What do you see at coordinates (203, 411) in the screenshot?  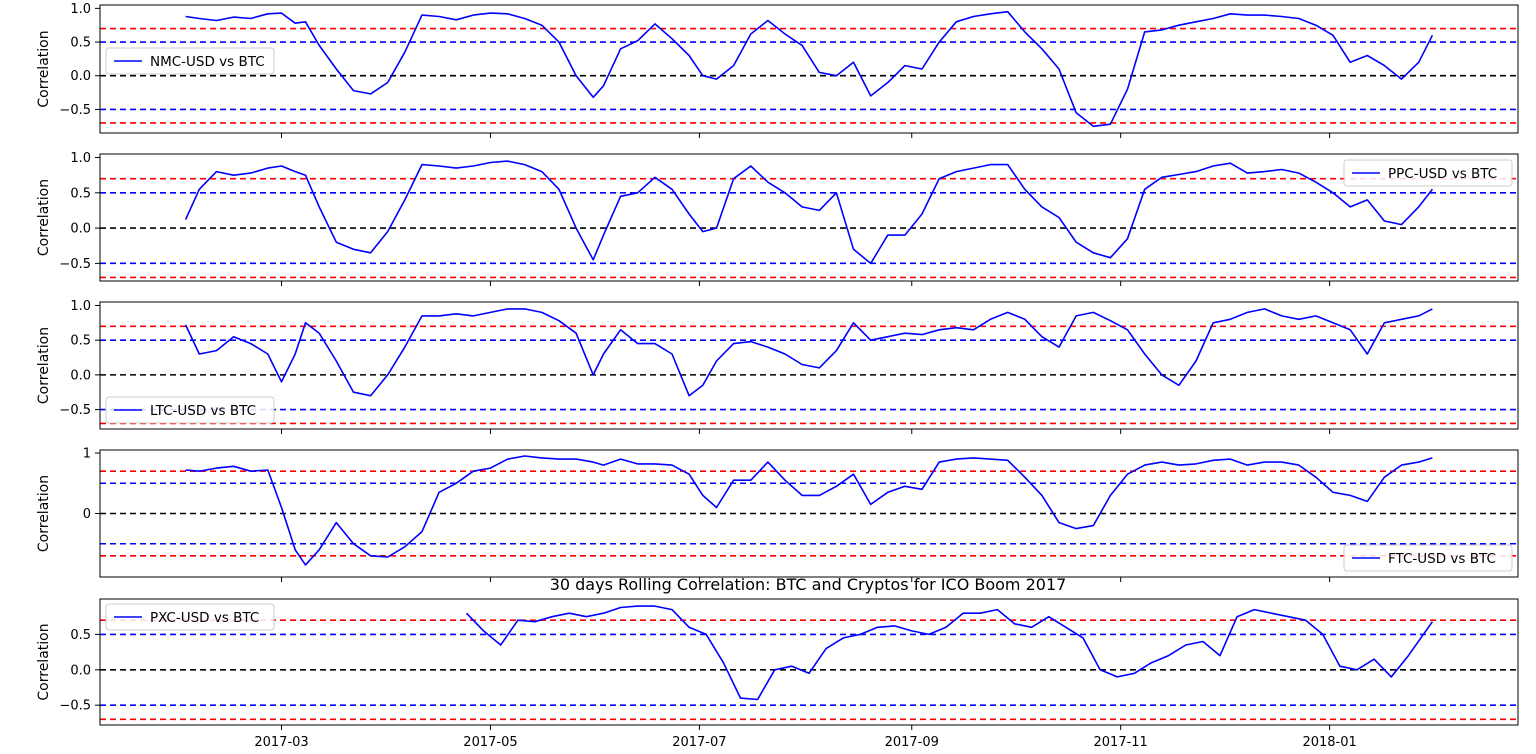 I see `legend-label: LTC-USD vs BTC` at bounding box center [203, 411].